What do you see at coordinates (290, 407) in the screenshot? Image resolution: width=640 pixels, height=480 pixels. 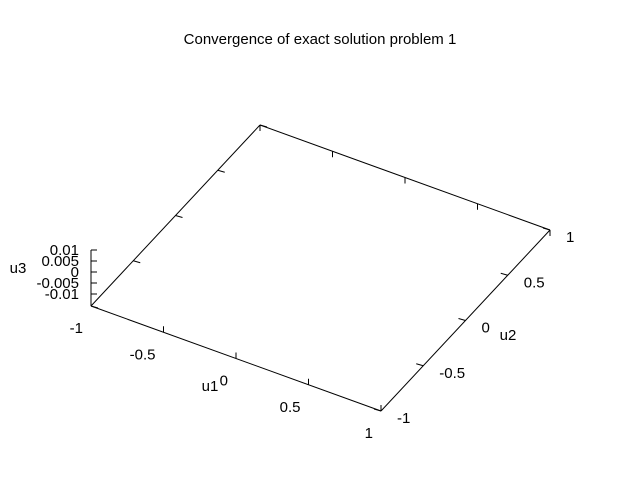 I see `x-tick-label: 0.5` at bounding box center [290, 407].